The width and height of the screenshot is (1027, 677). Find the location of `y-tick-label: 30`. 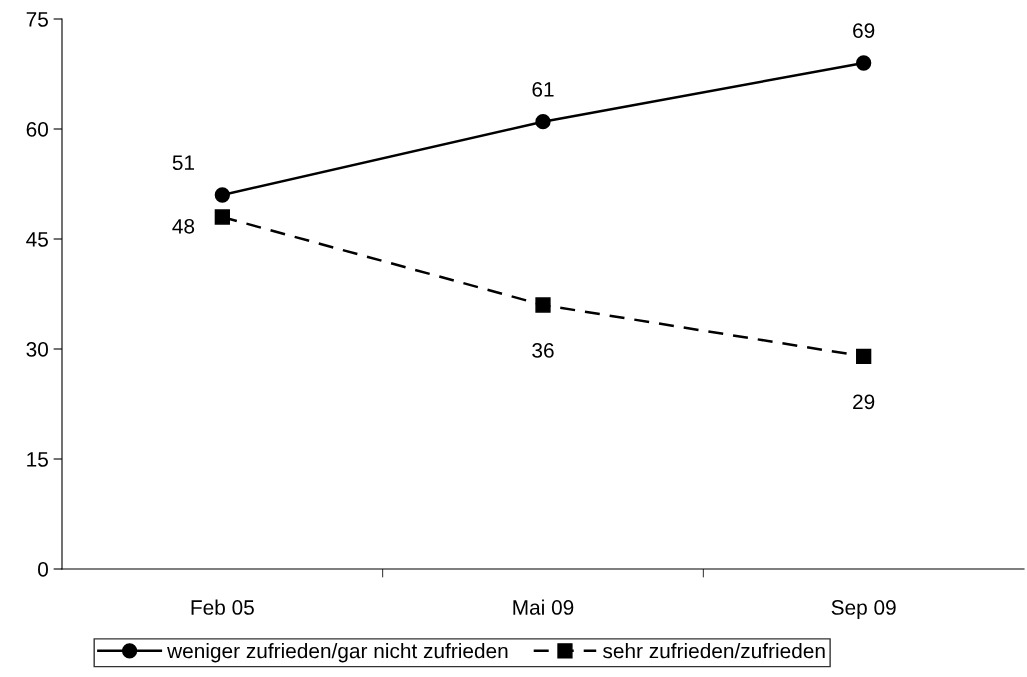

y-tick-label: 30 is located at coordinates (37, 349).